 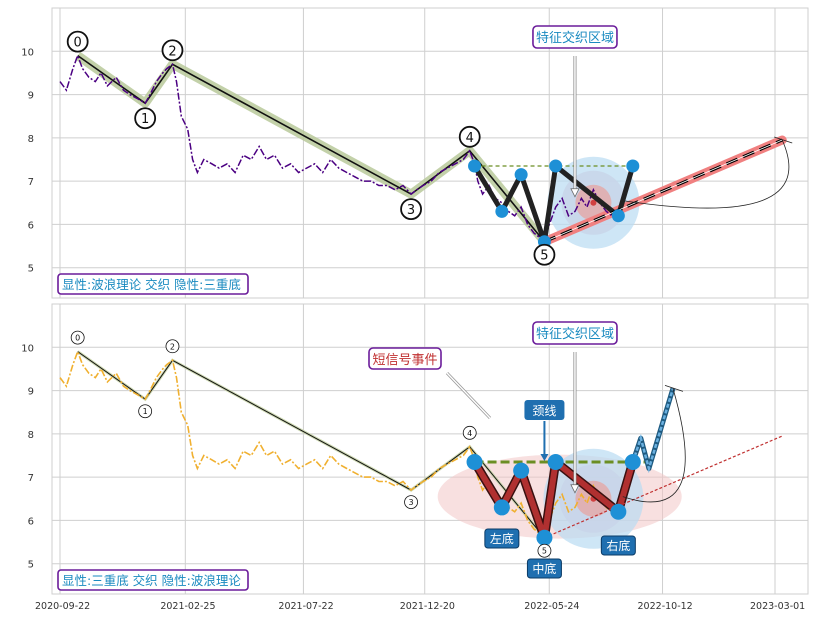 What do you see at coordinates (777, 606) in the screenshot?
I see `x-tick-label: 2023-03-01` at bounding box center [777, 606].